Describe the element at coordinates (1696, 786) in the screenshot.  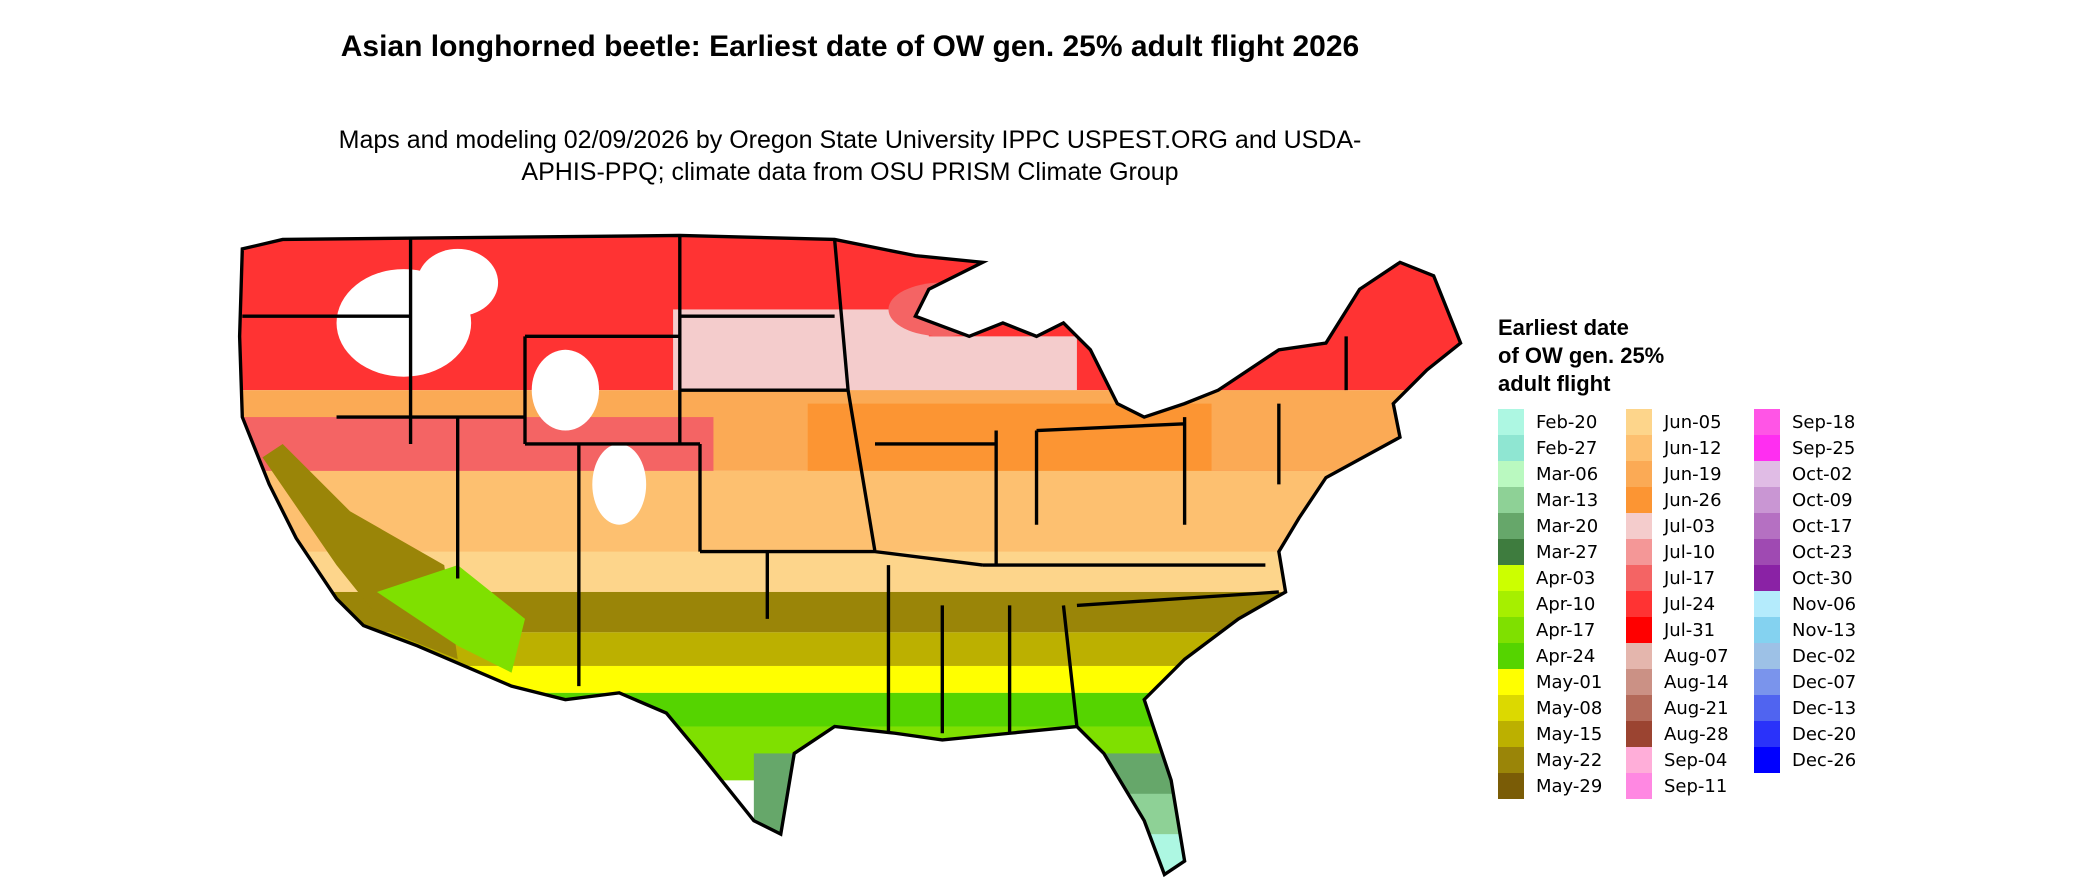
I see `legend-label: Sep-11` at that location.